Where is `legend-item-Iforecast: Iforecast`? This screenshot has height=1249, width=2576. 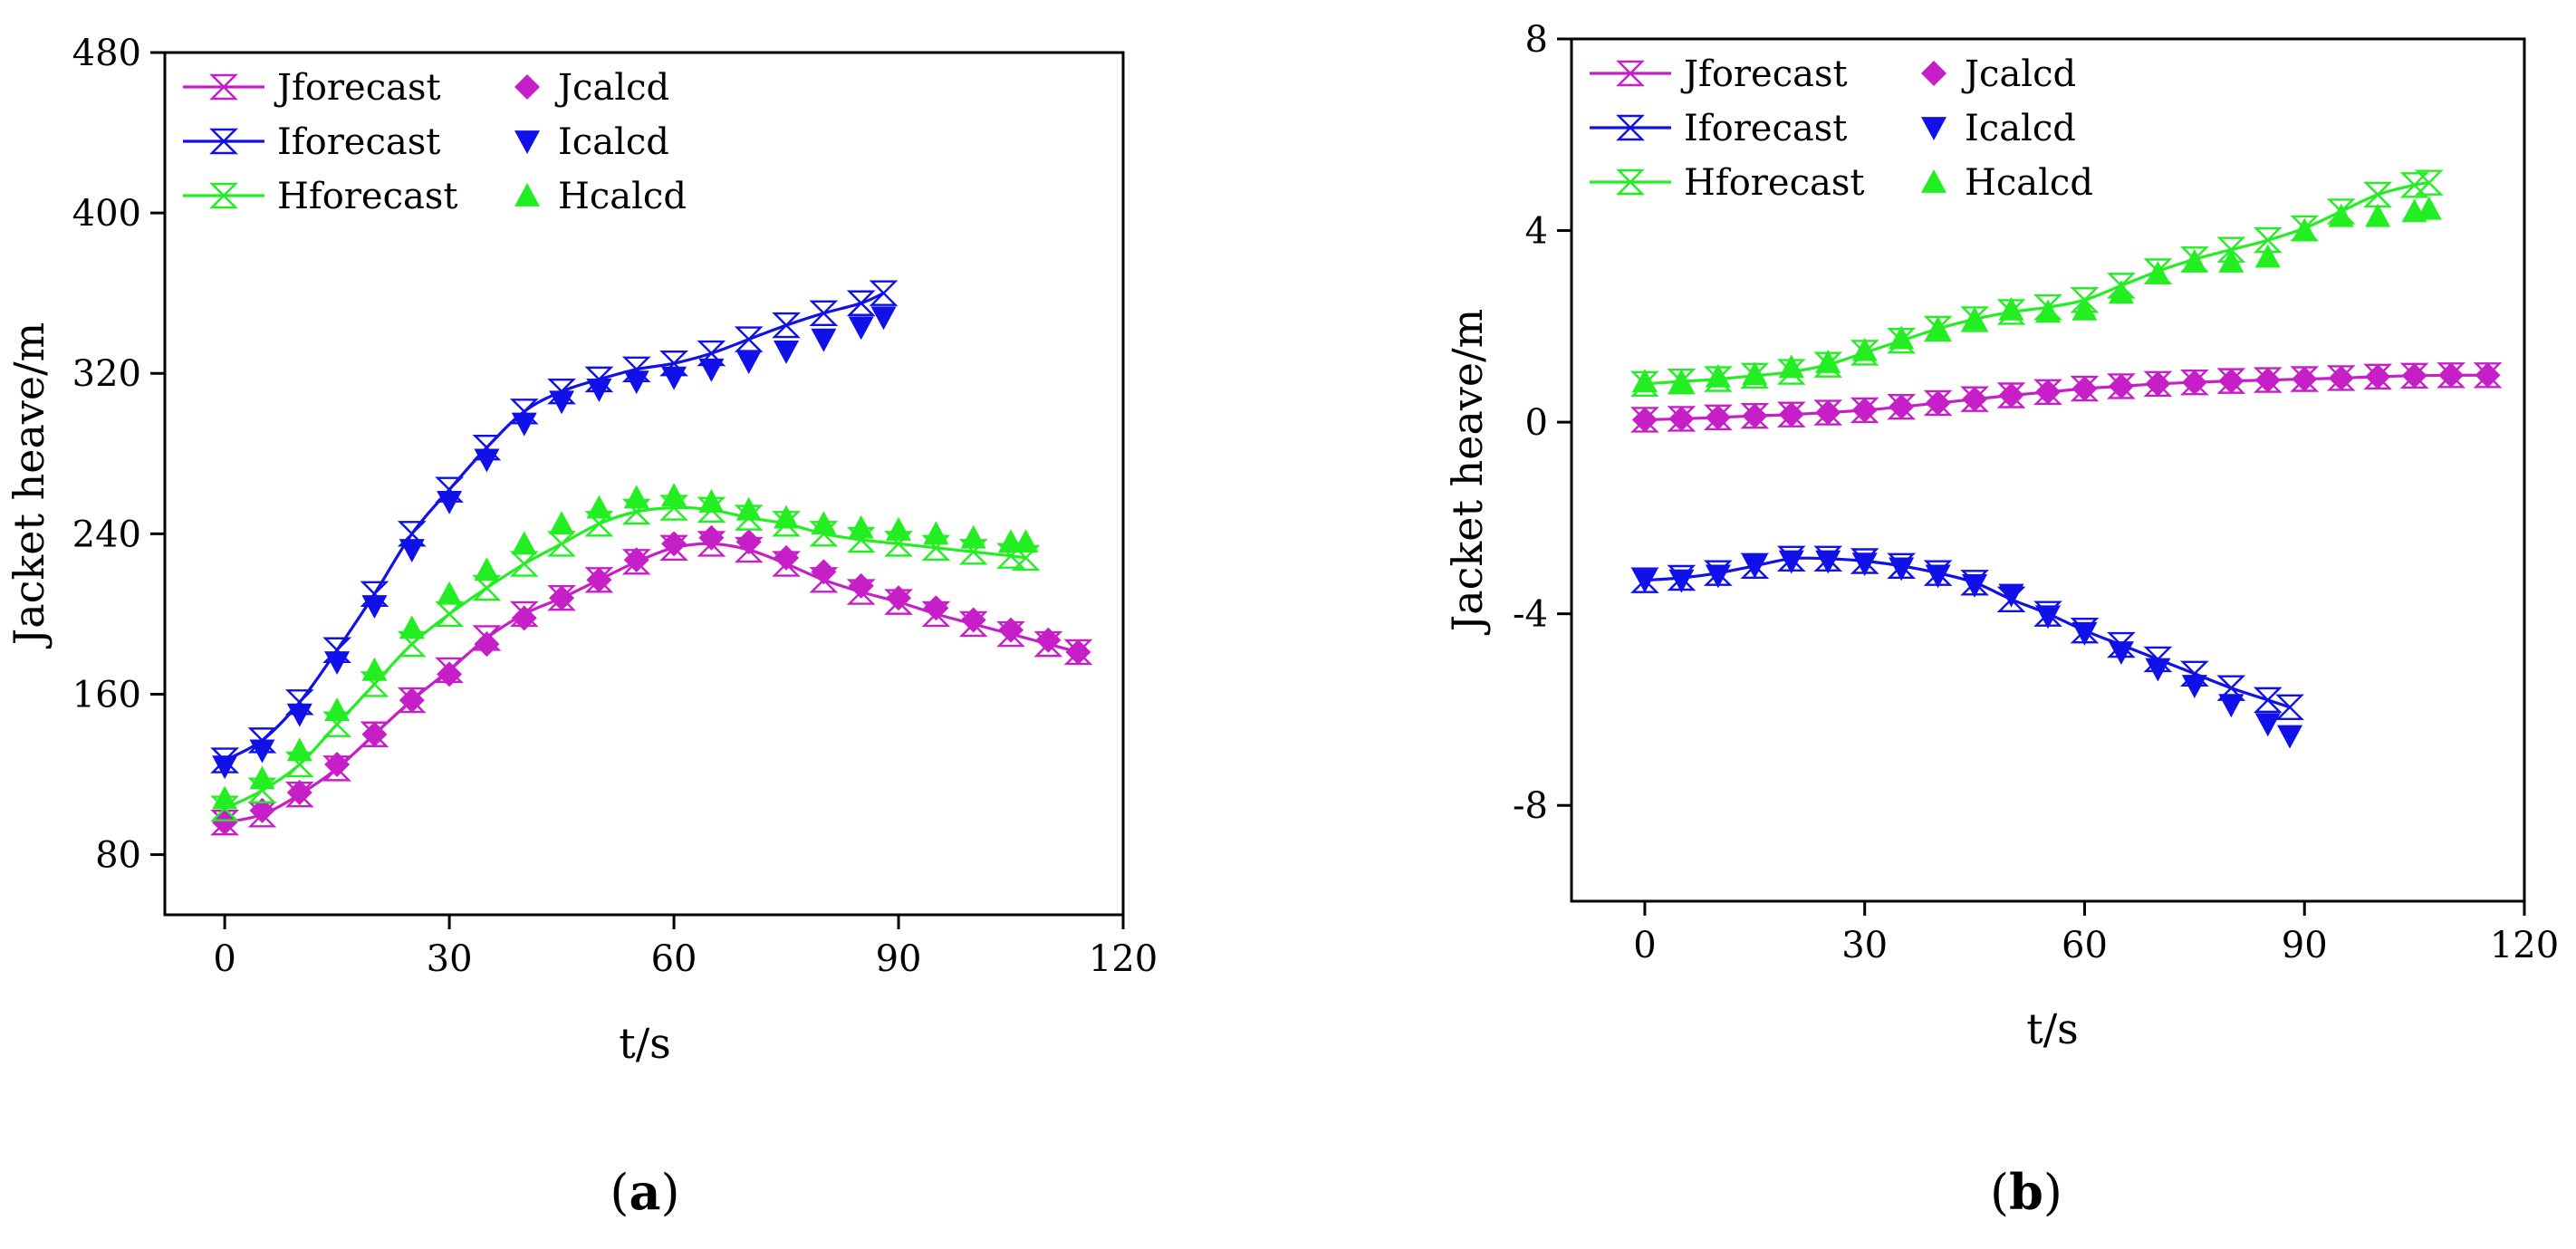
legend-item-Iforecast: Iforecast is located at coordinates (1718, 129).